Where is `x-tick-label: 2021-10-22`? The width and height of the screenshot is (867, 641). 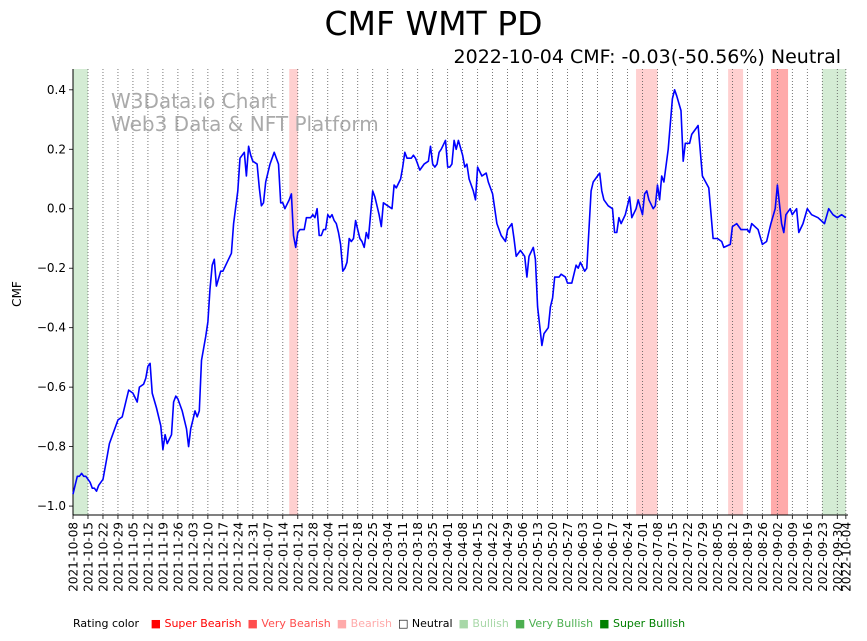
x-tick-label: 2021-10-22 is located at coordinates (103, 557).